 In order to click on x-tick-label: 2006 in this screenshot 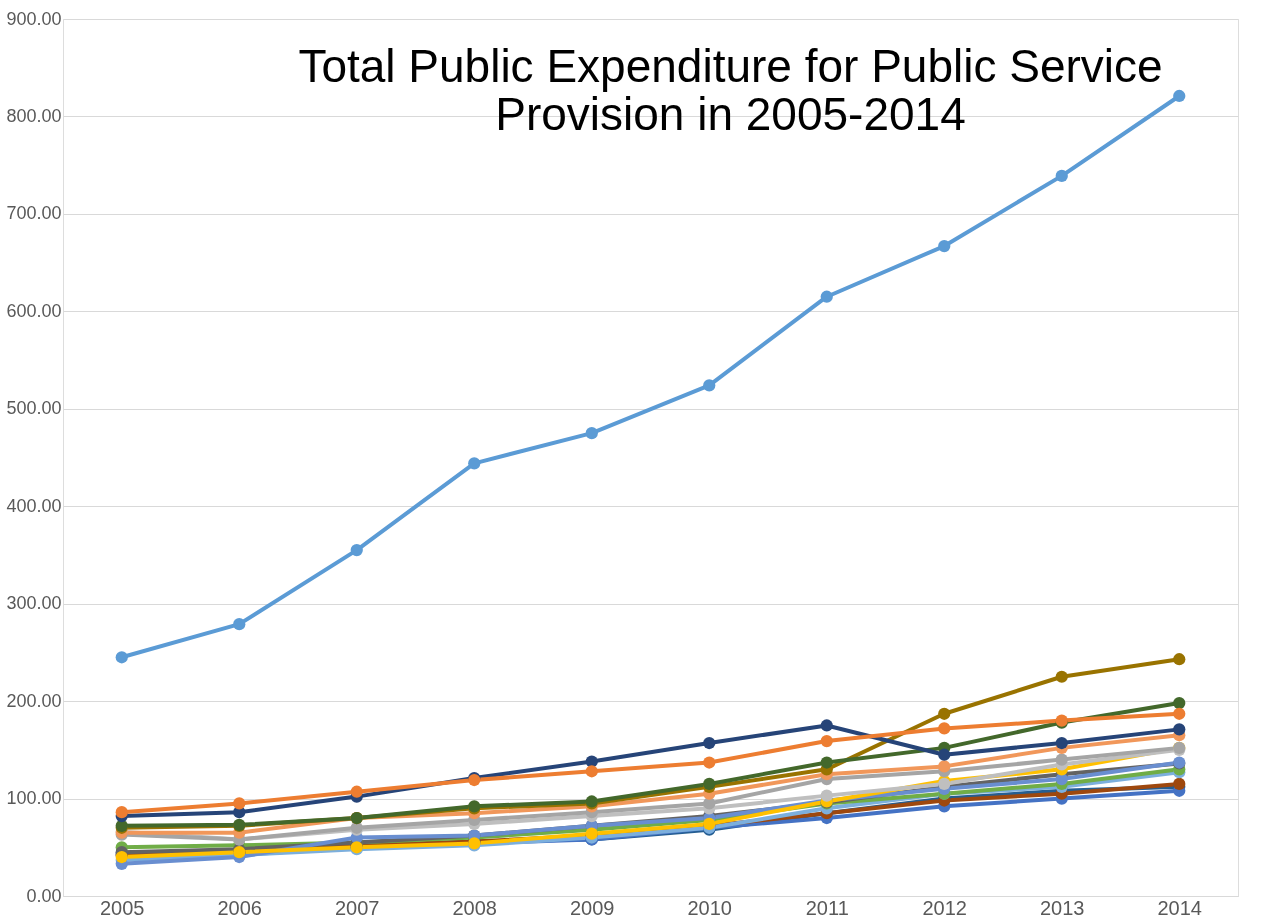, I will do `click(239, 907)`.